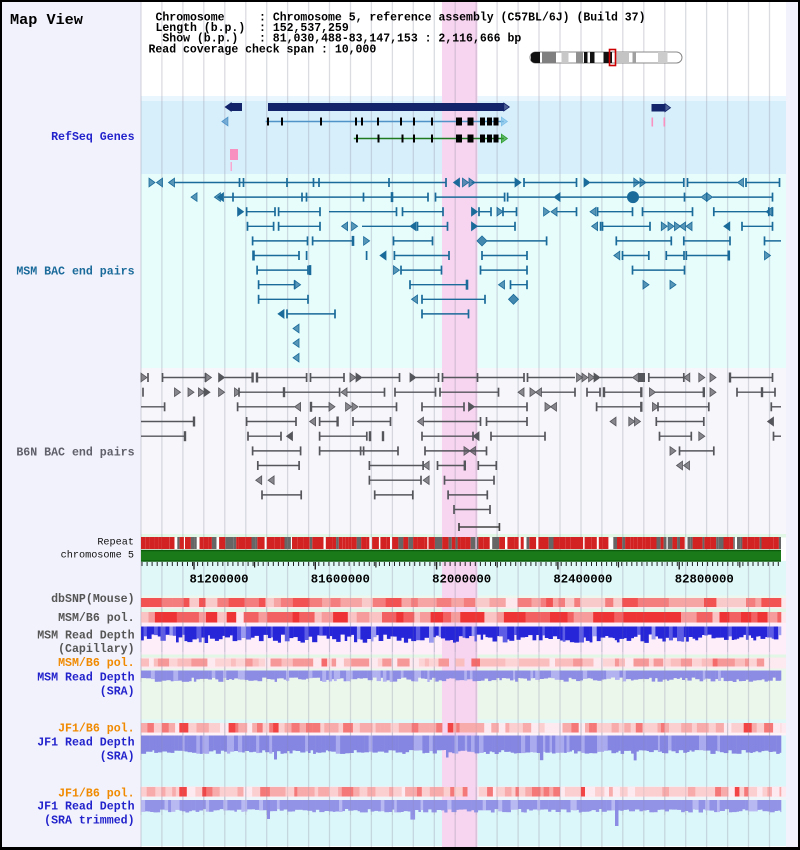  What do you see at coordinates (97, 556) in the screenshot?
I see `svg-text: chromosome 5` at bounding box center [97, 556].